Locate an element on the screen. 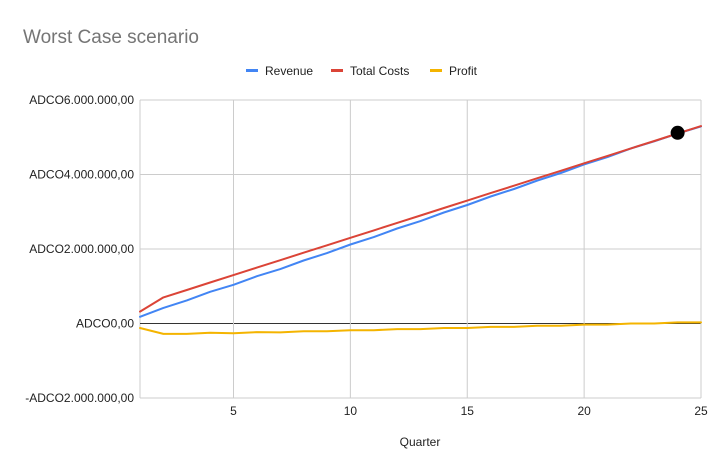  x-tick-label: 10 is located at coordinates (351, 411).